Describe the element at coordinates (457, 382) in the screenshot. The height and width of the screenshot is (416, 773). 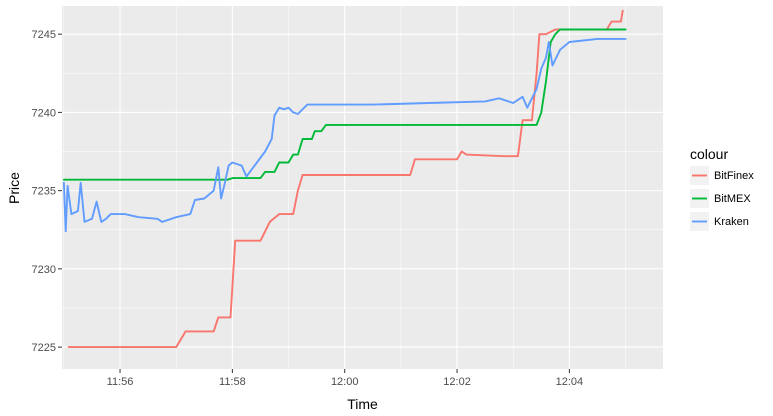
I see `x-tick-label: 12:02` at that location.